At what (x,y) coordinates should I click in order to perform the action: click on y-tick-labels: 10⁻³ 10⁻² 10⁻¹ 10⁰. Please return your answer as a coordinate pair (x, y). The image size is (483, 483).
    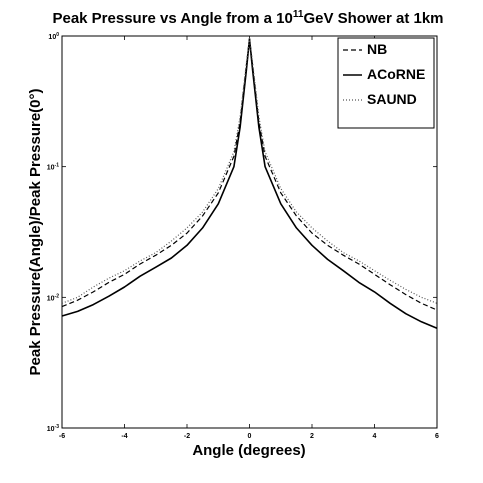
    Looking at the image, I should click on (53, 232).